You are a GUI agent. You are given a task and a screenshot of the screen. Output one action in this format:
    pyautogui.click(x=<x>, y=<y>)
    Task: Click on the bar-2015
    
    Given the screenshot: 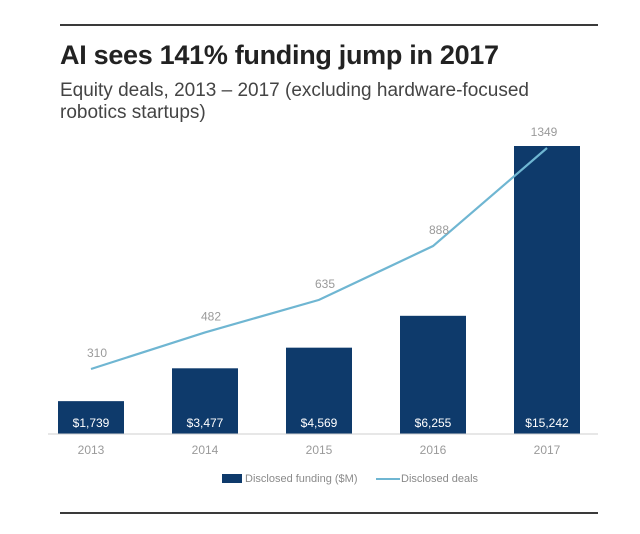 What is the action you would take?
    pyautogui.click(x=319, y=390)
    